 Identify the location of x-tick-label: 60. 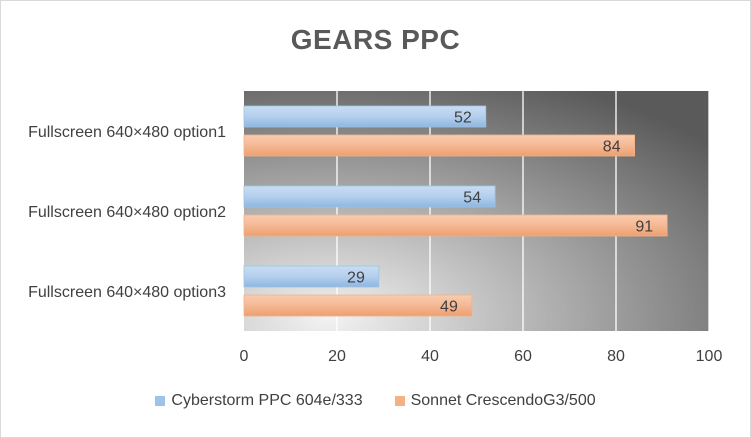
(523, 356).